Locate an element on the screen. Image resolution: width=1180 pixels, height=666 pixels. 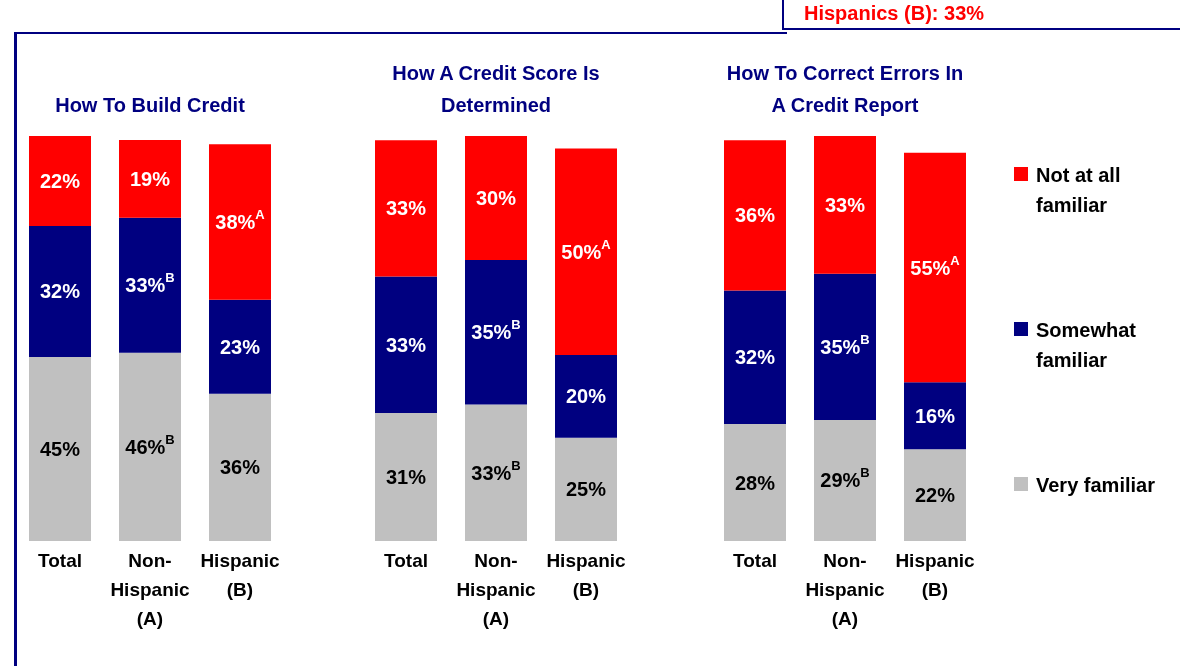
text: Hispanics (B): 33% is located at coordinates (894, 13).